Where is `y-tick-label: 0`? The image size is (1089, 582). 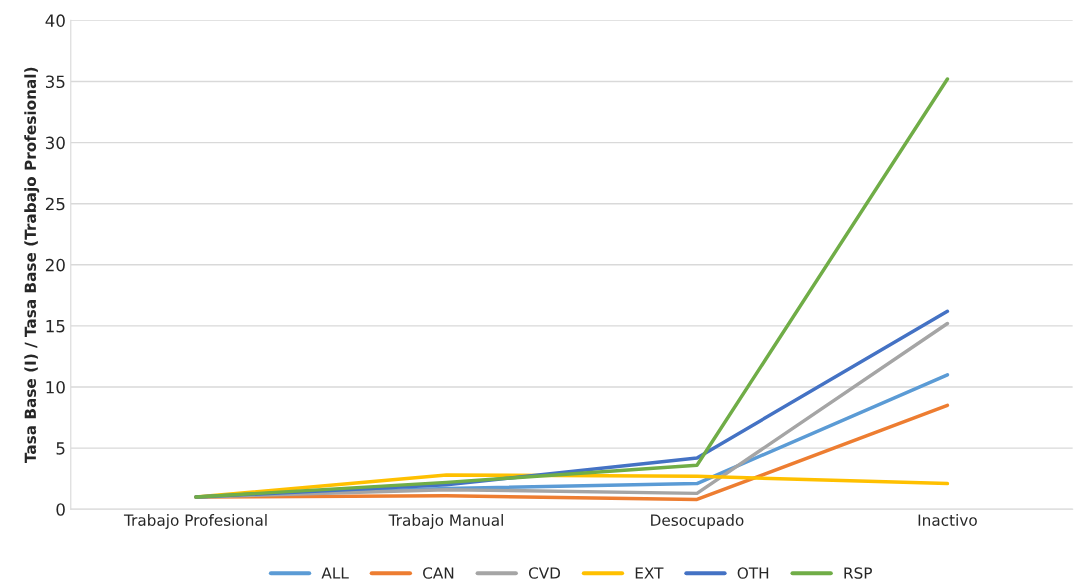
y-tick-label: 0 is located at coordinates (60, 509).